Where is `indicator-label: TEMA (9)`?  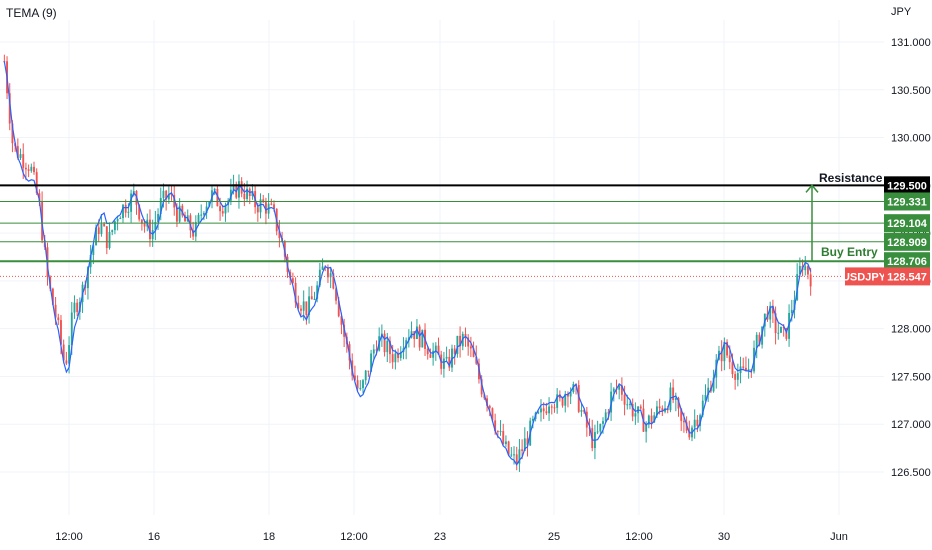 indicator-label: TEMA (9) is located at coordinates (31, 13).